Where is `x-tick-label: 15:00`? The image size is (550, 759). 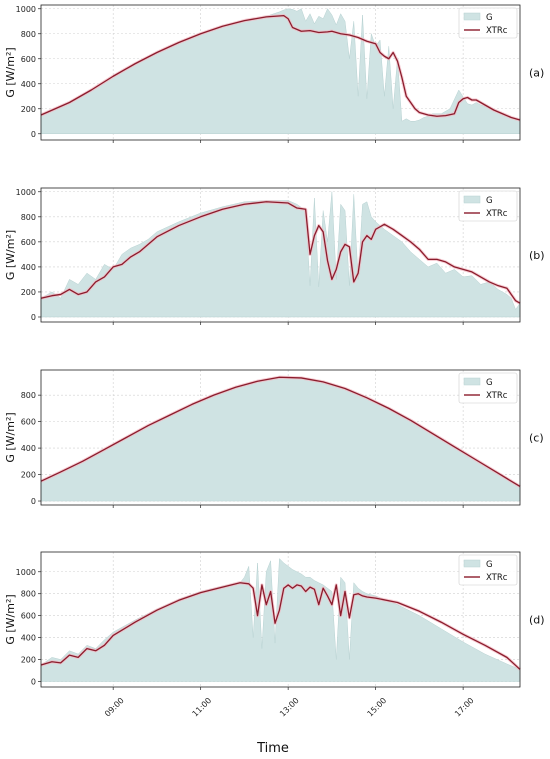 x-tick-label: 15:00 is located at coordinates (377, 707).